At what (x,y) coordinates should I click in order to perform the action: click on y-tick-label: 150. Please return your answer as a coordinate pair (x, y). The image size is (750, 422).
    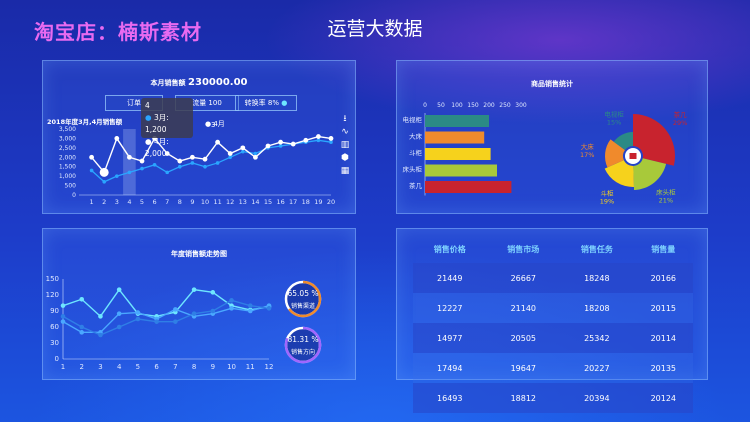
    Looking at the image, I should click on (52, 279).